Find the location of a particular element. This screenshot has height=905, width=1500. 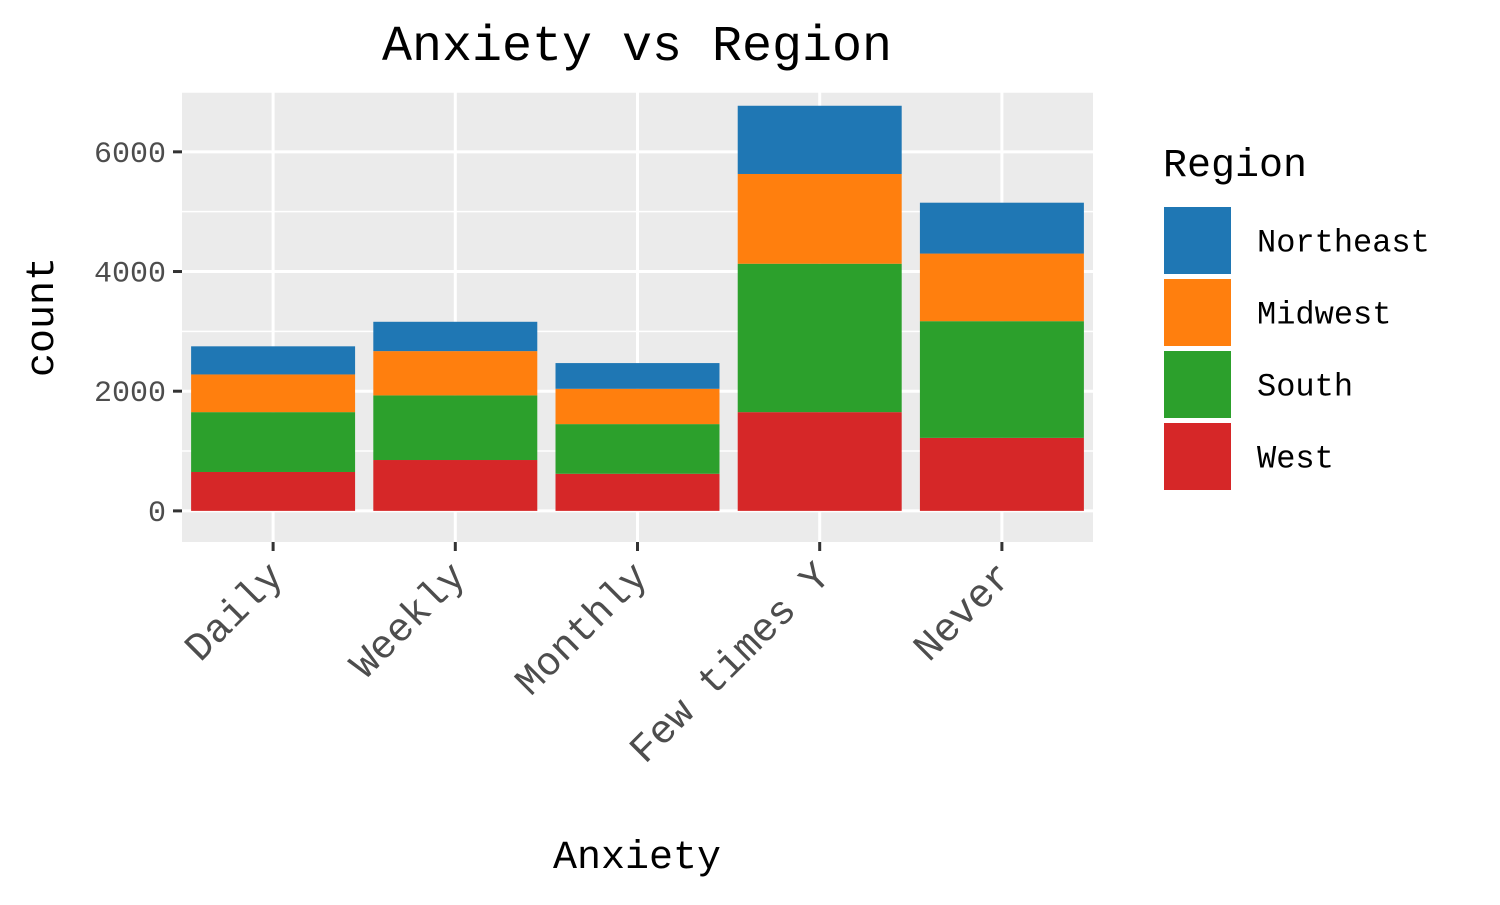

x-tick-label: Weekly is located at coordinates (410, 622).